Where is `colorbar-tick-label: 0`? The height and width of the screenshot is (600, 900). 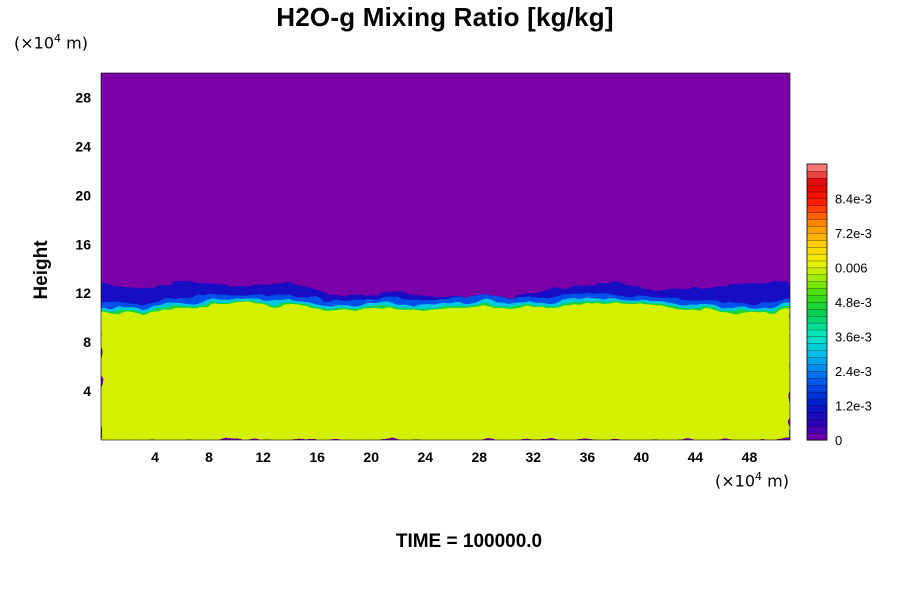
colorbar-tick-label: 0 is located at coordinates (838, 440).